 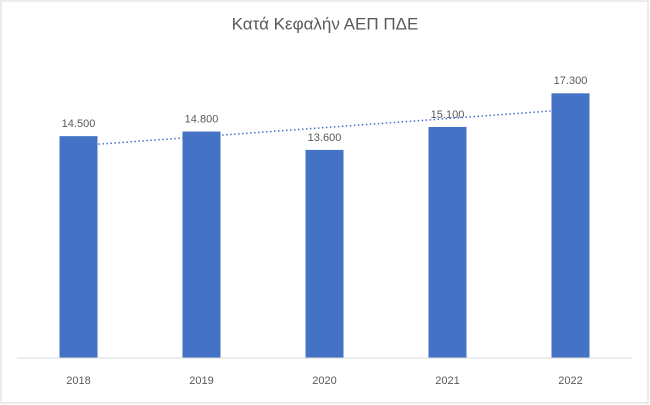 I want to click on value-label: 15.100, so click(x=448, y=115).